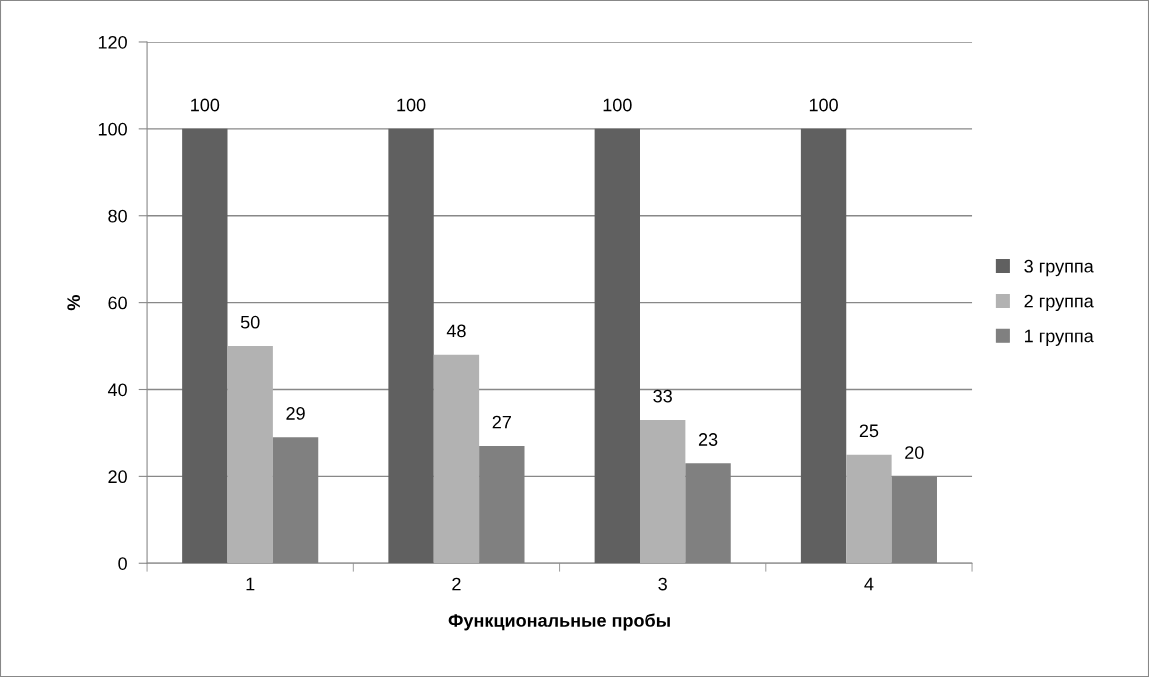 The width and height of the screenshot is (1149, 677). Describe the element at coordinates (74, 303) in the screenshot. I see `y-axis-title: %` at that location.